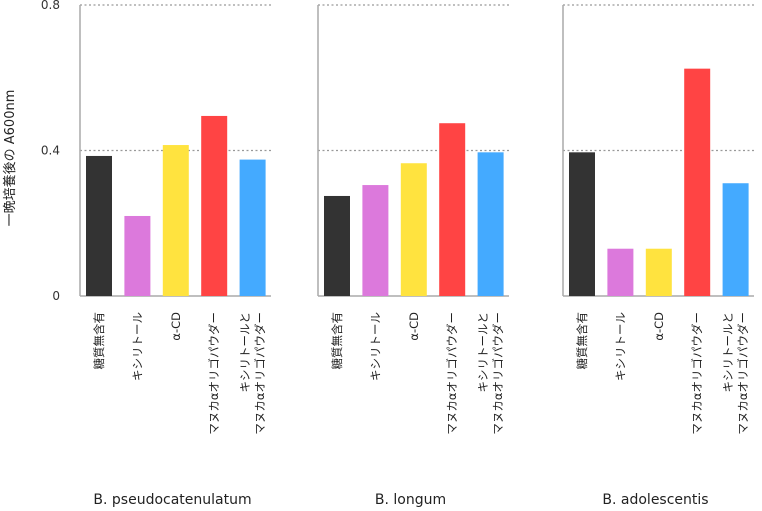  I want to click on panel-title: B. longum, so click(410, 500).